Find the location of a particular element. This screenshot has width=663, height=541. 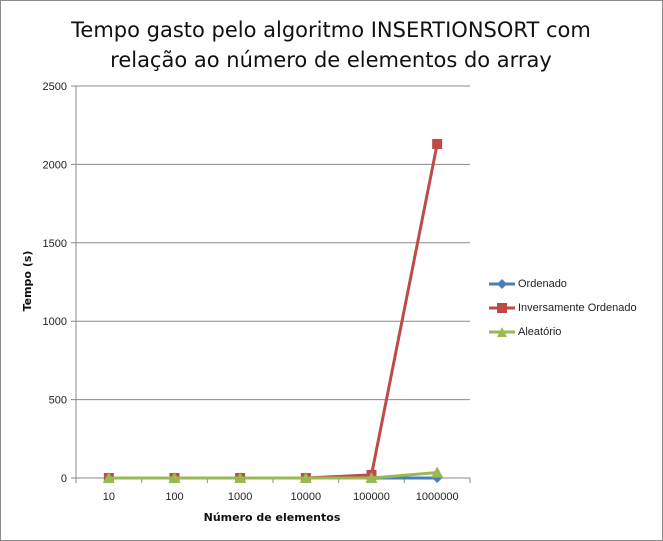

x-tick-label: 1000000 is located at coordinates (437, 497).